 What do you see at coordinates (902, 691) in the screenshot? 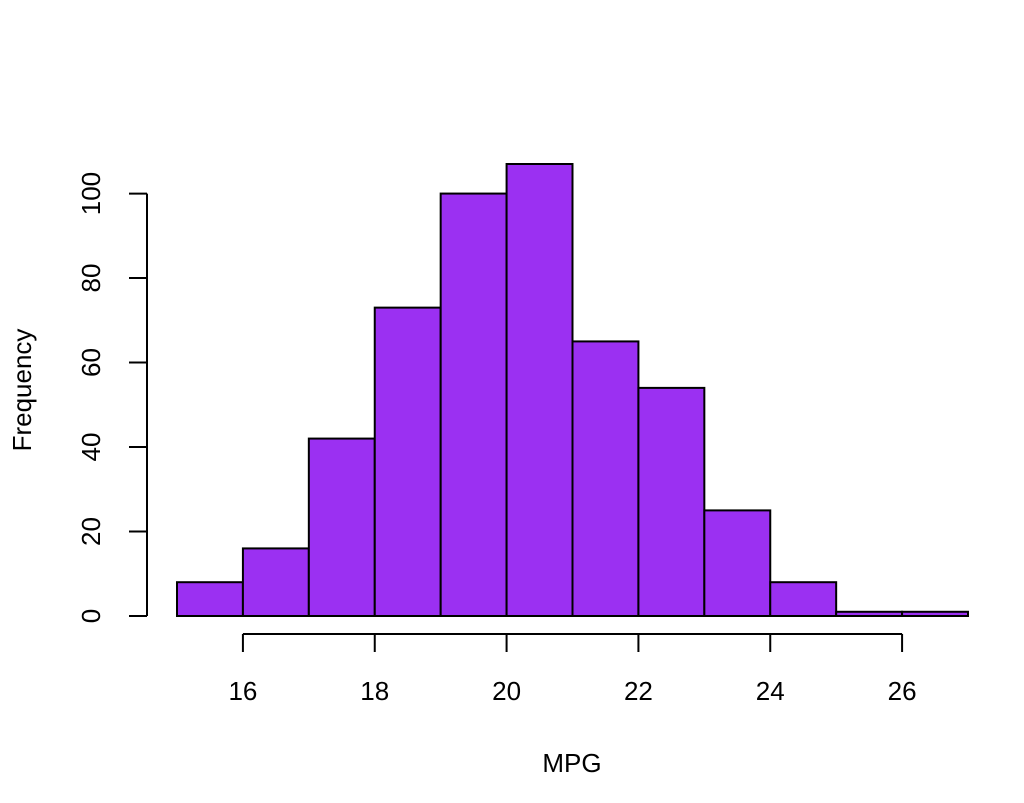
I see `x-tick-label-26: 26` at bounding box center [902, 691].